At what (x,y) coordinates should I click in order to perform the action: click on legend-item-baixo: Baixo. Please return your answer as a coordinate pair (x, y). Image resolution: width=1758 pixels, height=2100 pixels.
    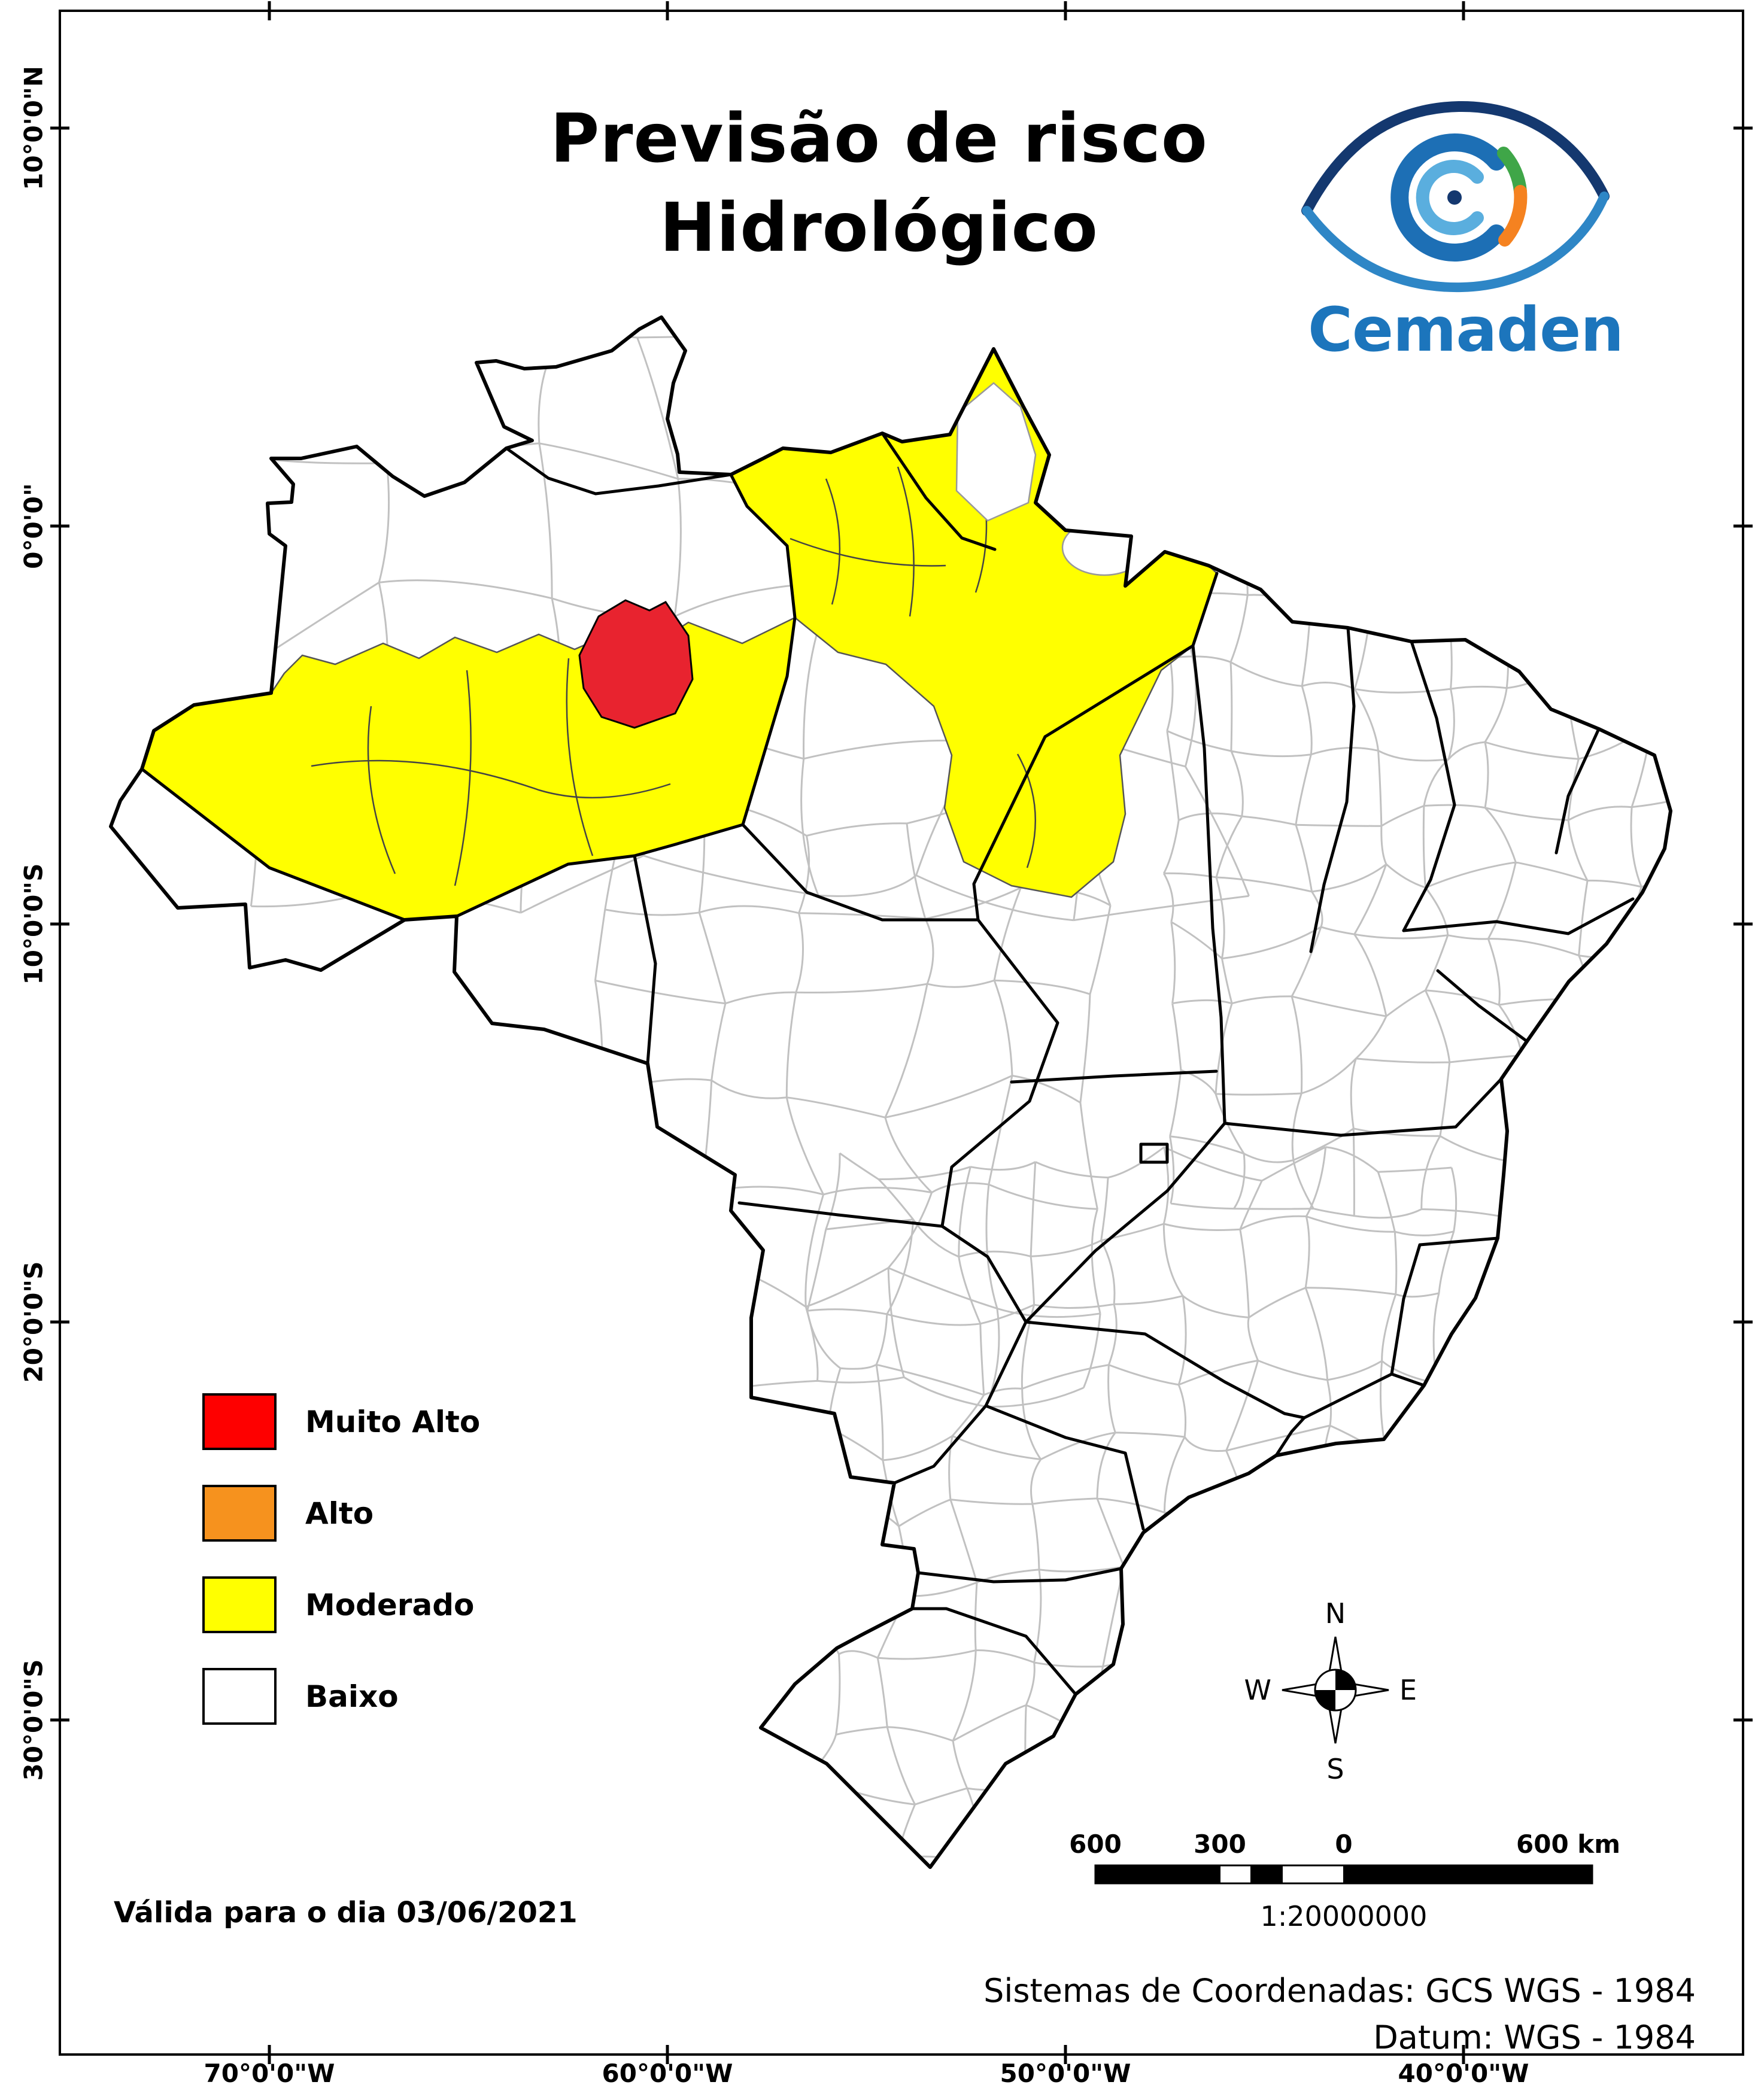
    Looking at the image, I should click on (341, 1696).